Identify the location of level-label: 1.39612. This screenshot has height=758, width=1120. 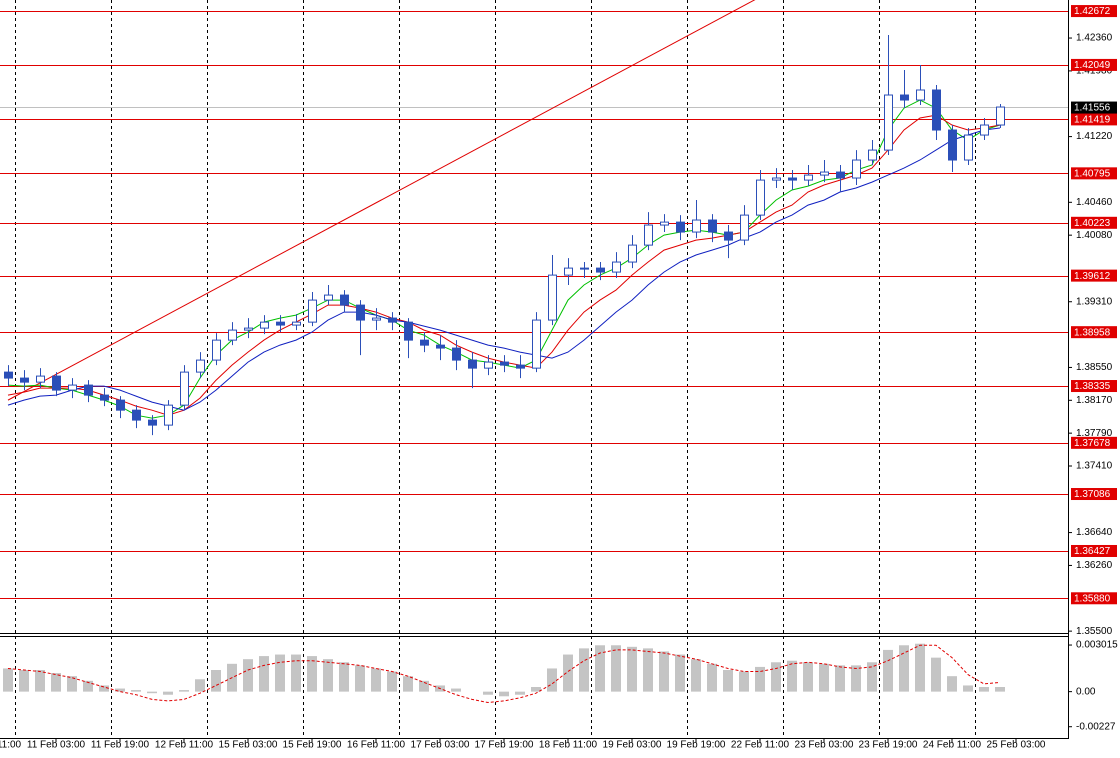
(1092, 276).